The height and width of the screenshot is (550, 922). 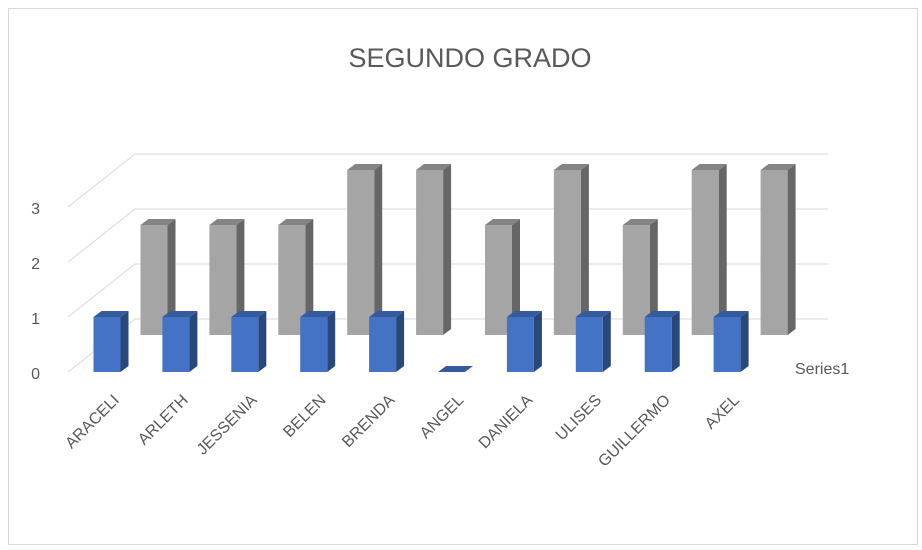 I want to click on y-tick-label: 3, so click(x=35, y=209).